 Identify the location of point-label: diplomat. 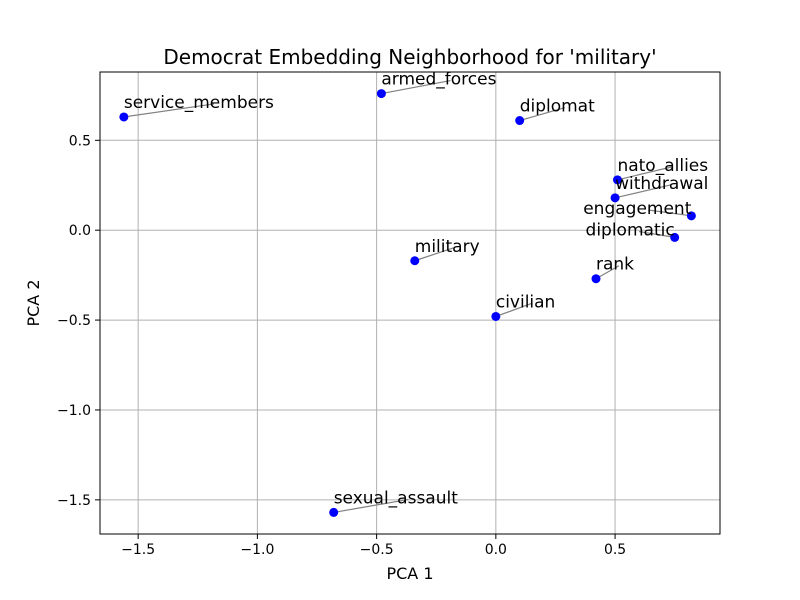
(557, 107).